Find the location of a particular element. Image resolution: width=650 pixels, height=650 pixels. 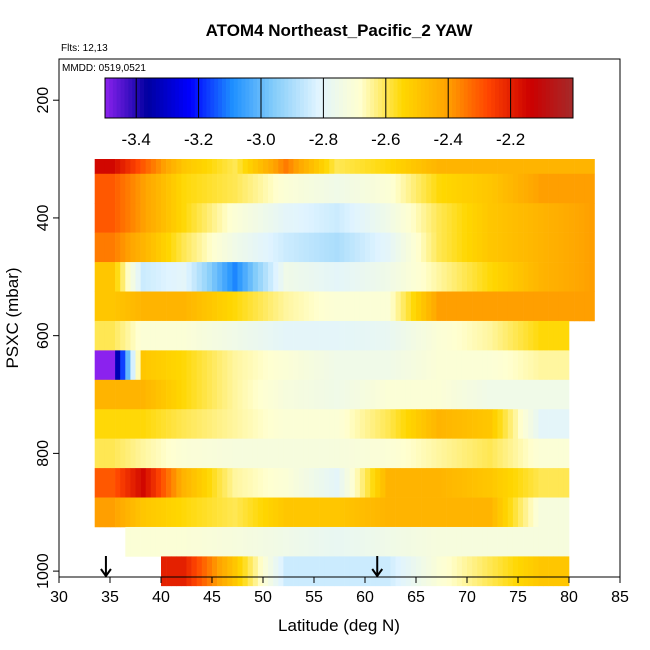

flights-note: Flts: 12,13 is located at coordinates (84, 48).